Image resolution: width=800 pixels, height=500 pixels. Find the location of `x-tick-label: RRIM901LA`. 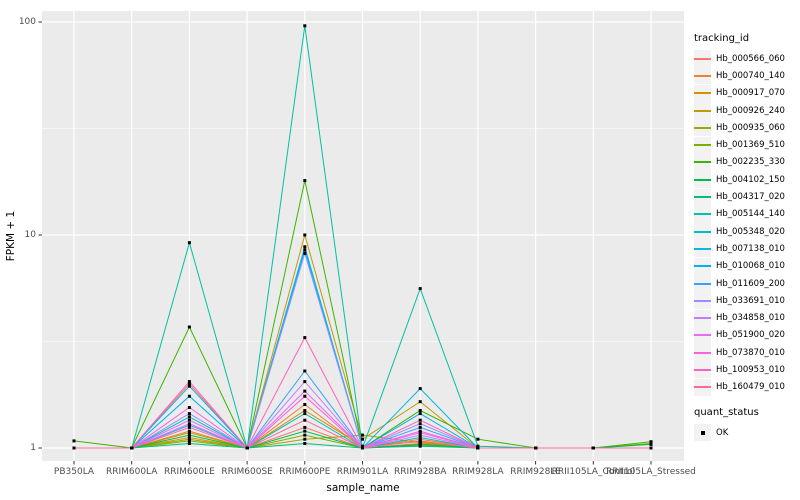

x-tick-label: RRIM901LA is located at coordinates (362, 472).